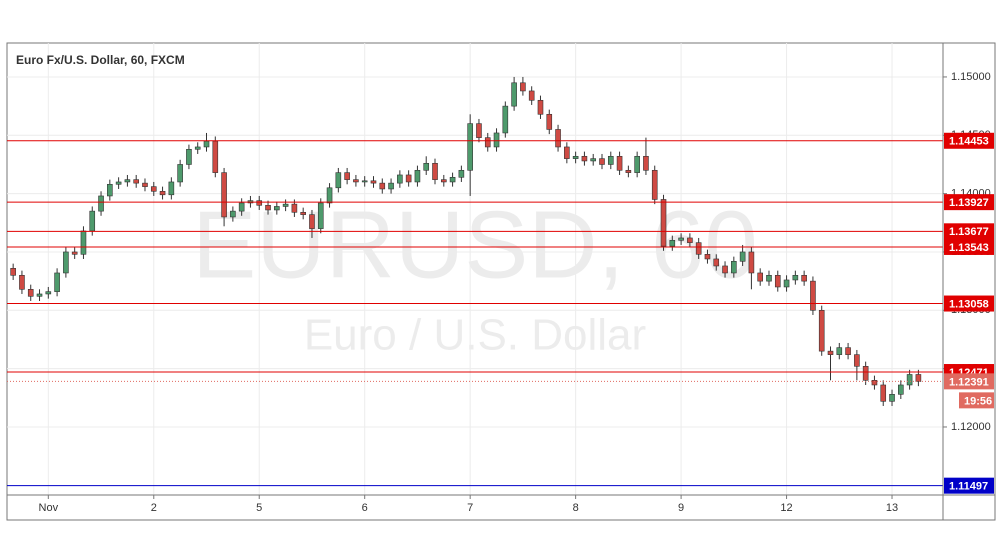 Image resolution: width=1002 pixels, height=557 pixels. I want to click on x-tick-label: 13, so click(892, 508).